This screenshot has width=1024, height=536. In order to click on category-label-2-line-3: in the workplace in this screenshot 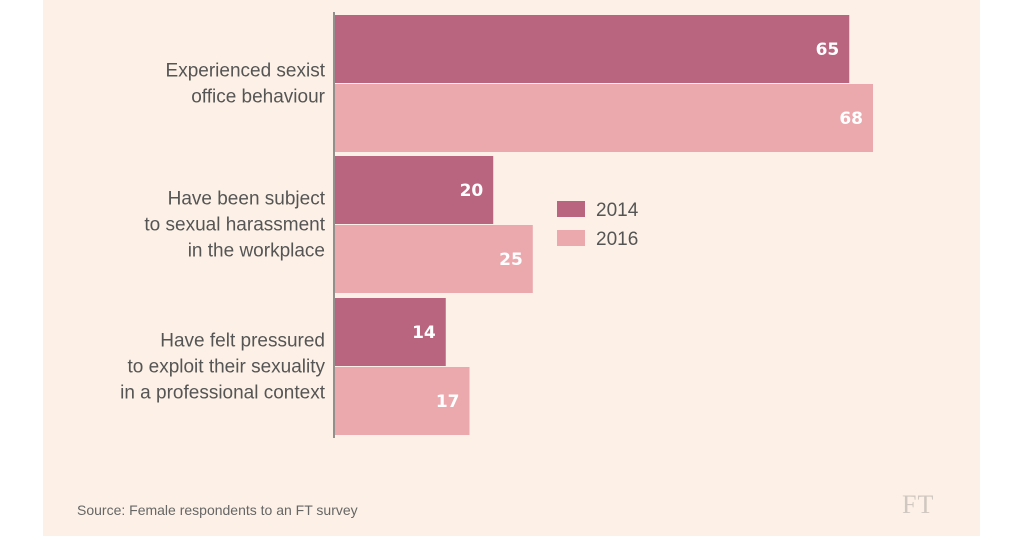, I will do `click(256, 251)`.